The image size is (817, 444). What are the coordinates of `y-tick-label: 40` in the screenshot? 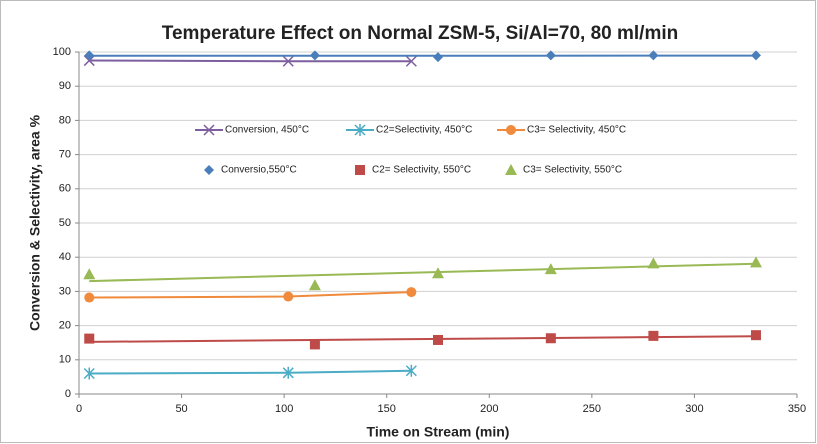 It's located at (65, 257).